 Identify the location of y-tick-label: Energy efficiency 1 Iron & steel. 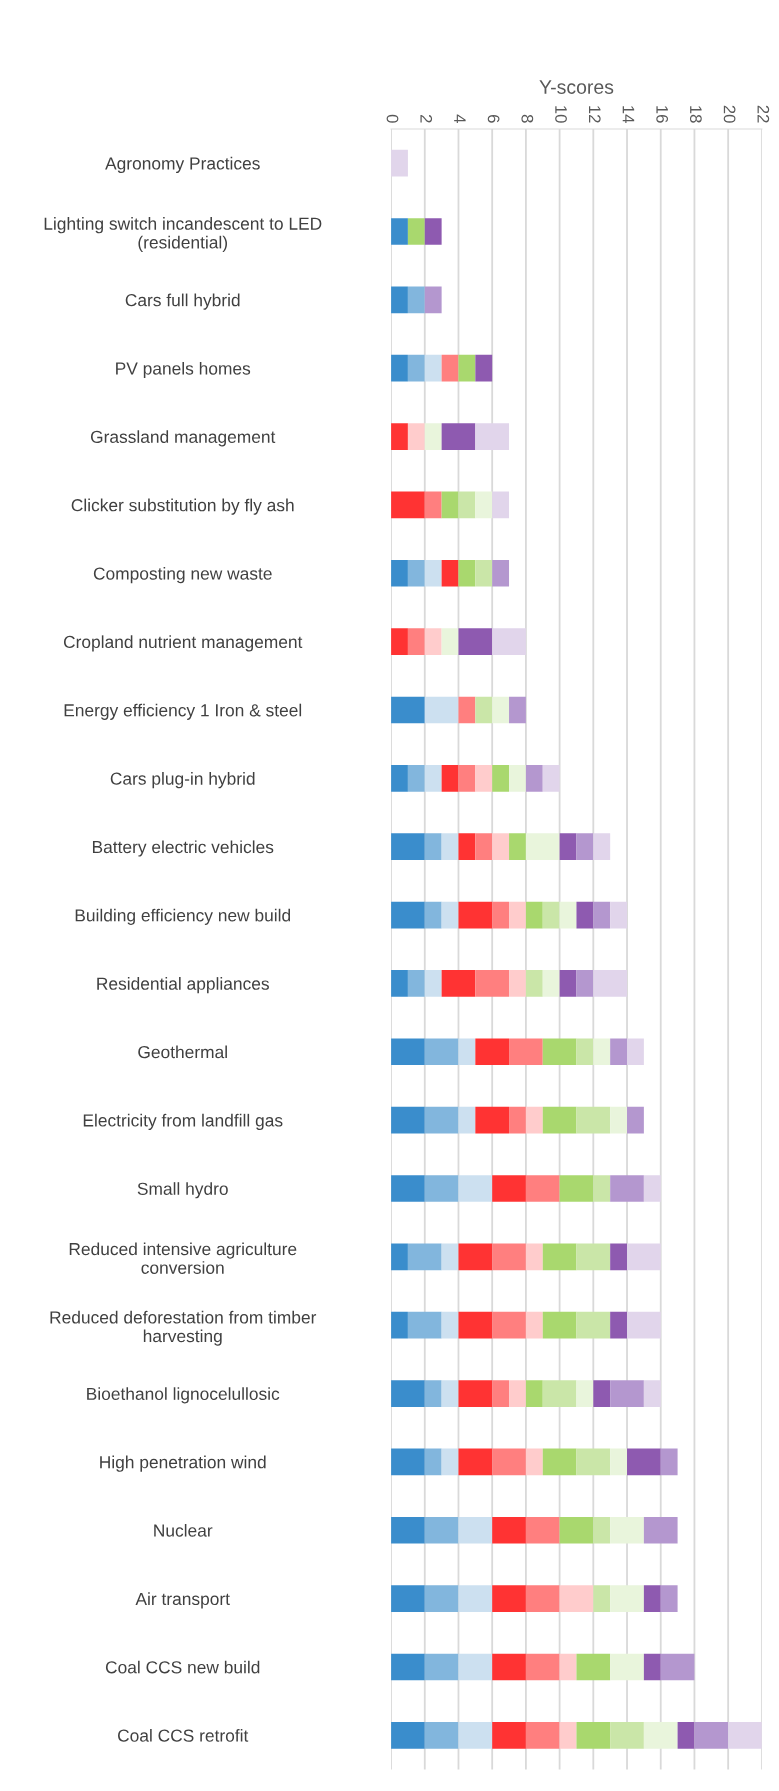
(183, 711).